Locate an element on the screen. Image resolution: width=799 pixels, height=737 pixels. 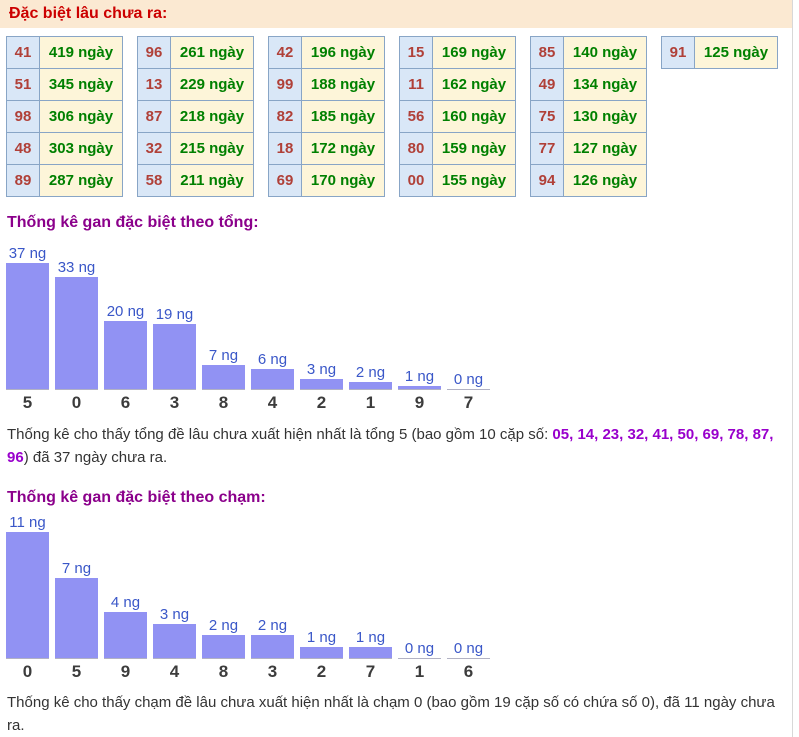
cham-chart-title: Thống kê gan đặc biệt theo chạm: is located at coordinates (136, 497).